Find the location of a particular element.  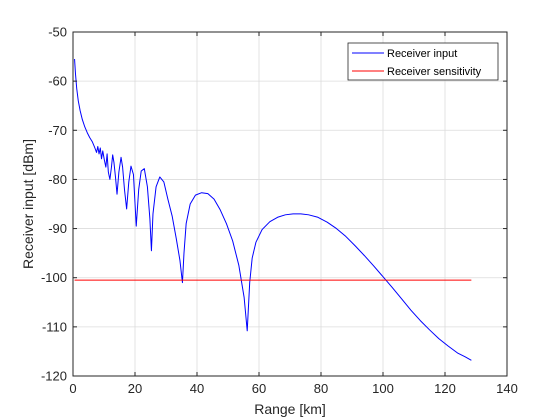

y-tick-label: -80 is located at coordinates (57, 179).